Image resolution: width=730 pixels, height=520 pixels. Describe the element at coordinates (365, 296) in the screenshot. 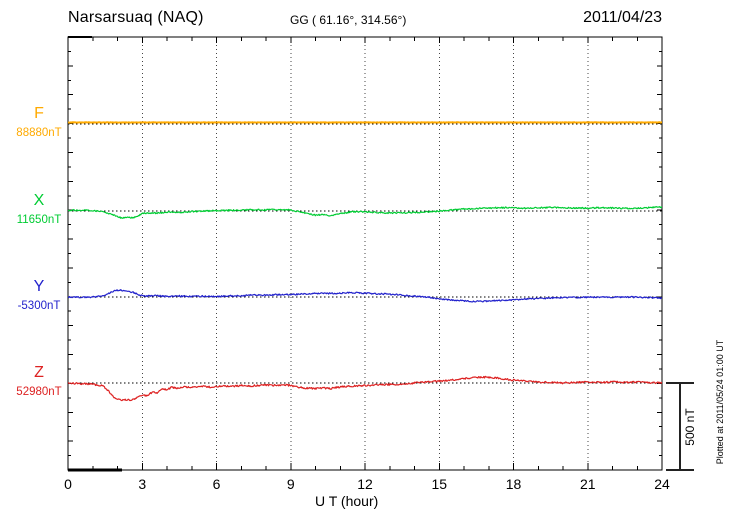

I see `trace-y` at that location.